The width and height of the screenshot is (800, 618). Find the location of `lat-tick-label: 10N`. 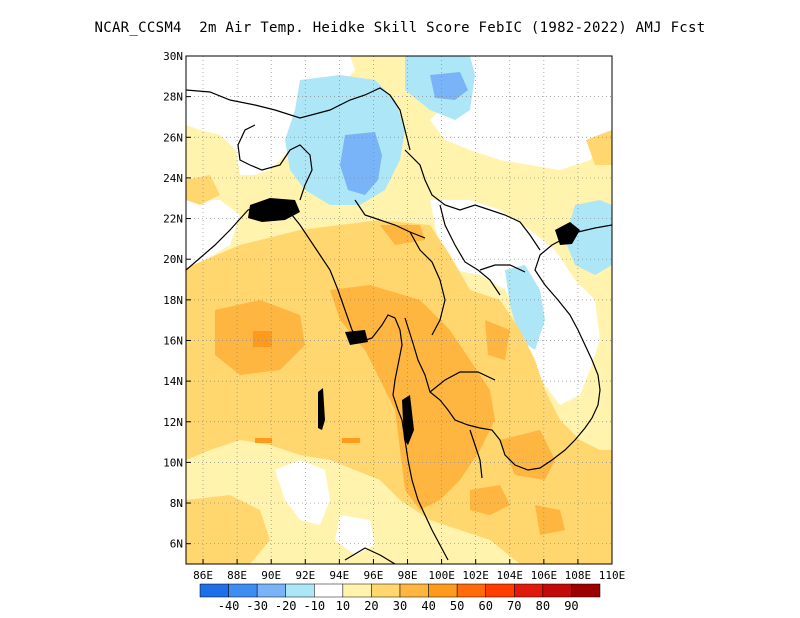

lat-tick-label: 10N is located at coordinates (173, 462).